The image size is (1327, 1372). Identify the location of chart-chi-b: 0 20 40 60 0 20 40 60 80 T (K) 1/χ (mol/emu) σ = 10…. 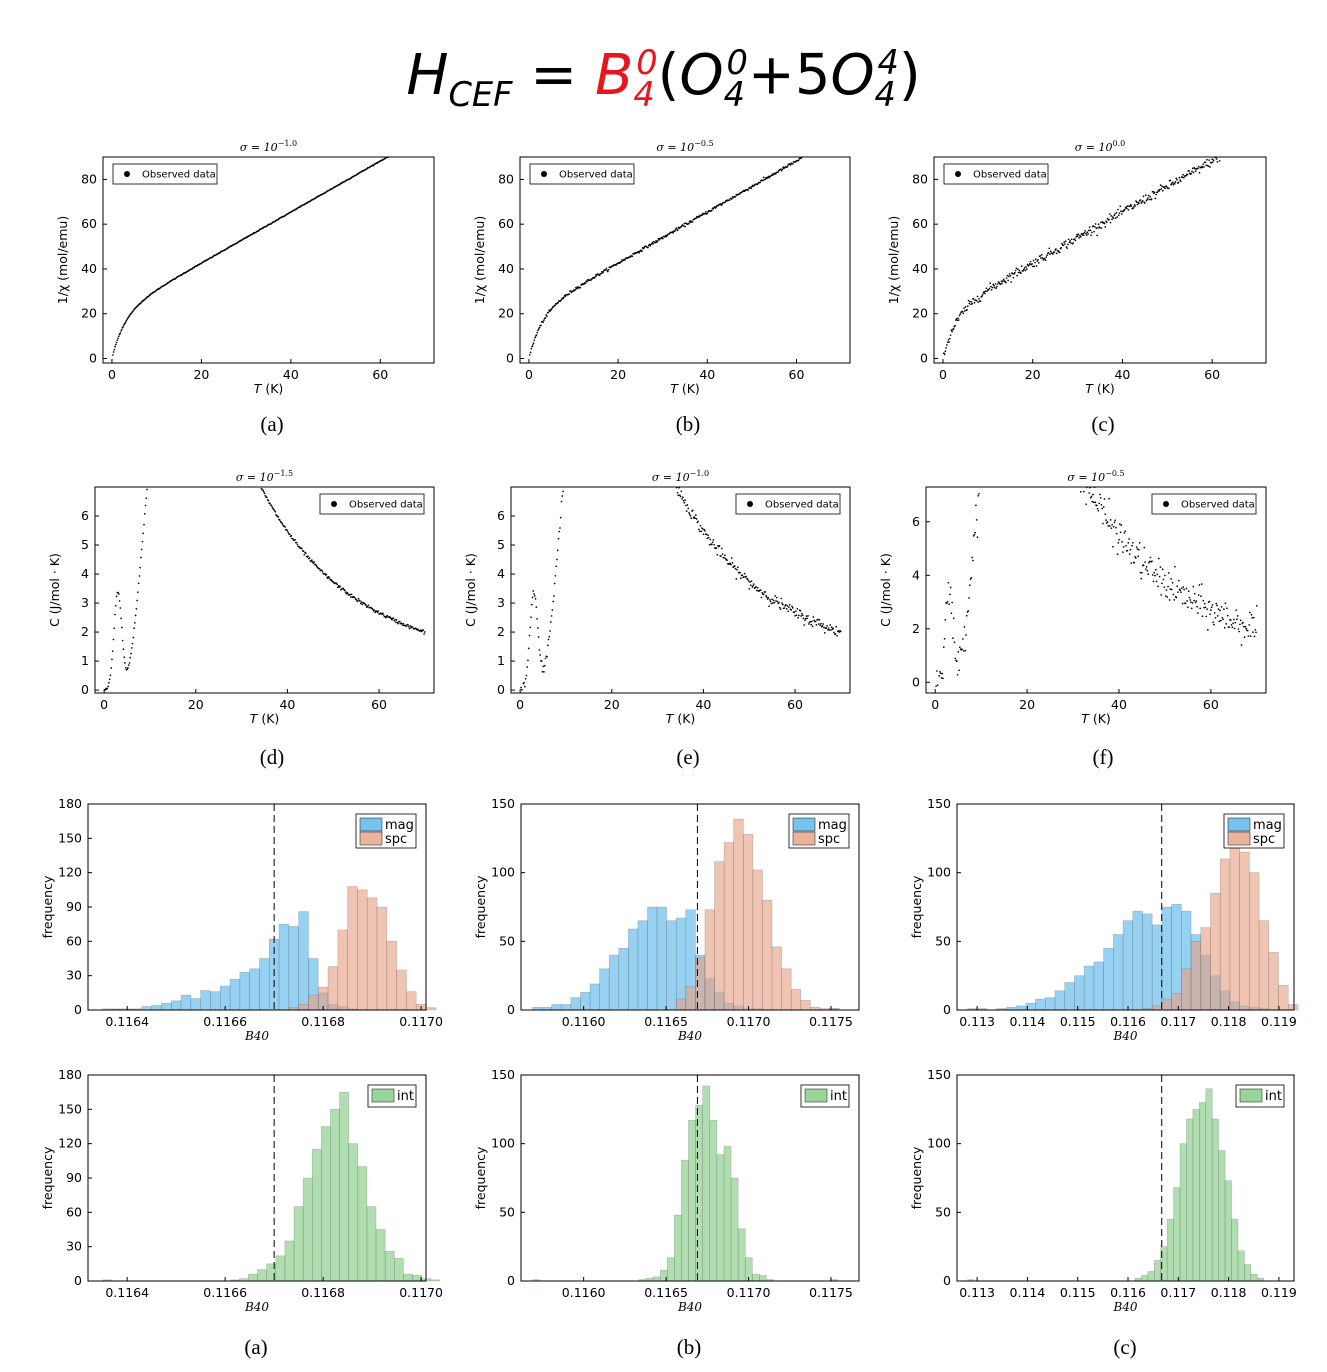
(661, 267).